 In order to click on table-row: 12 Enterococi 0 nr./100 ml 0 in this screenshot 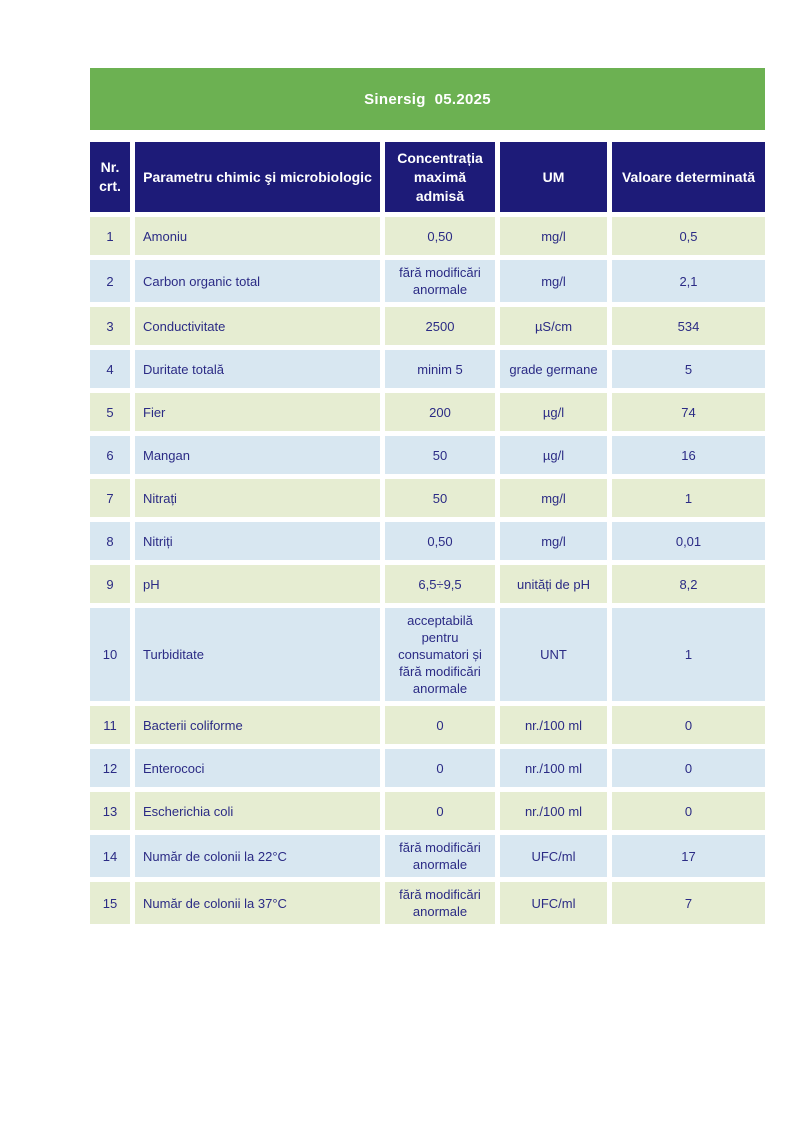, I will do `click(427, 768)`.